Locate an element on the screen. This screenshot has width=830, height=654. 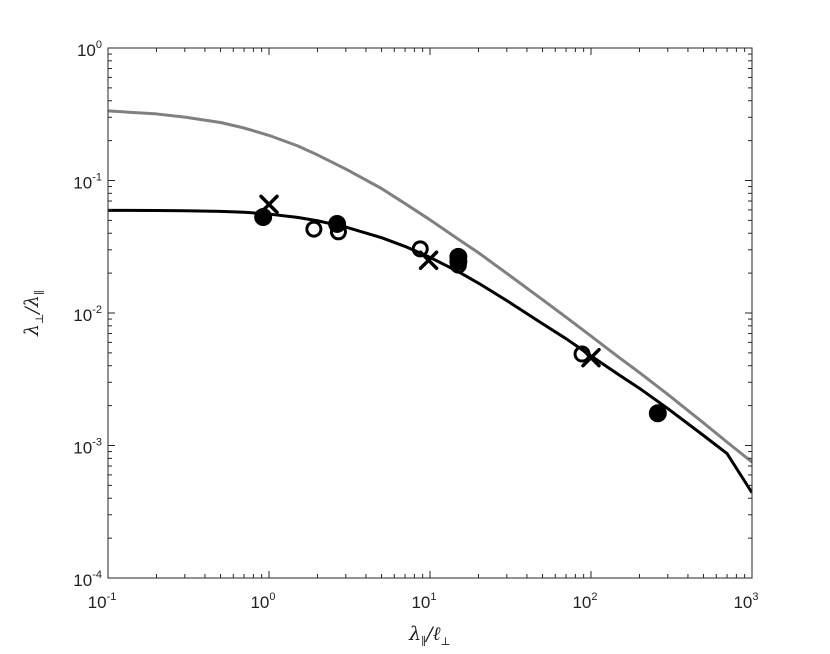
y-tick-labels: 10⁻⁴ 10⁻³ 10⁻² 10⁻¹ 10⁰ is located at coordinates (87, 314).